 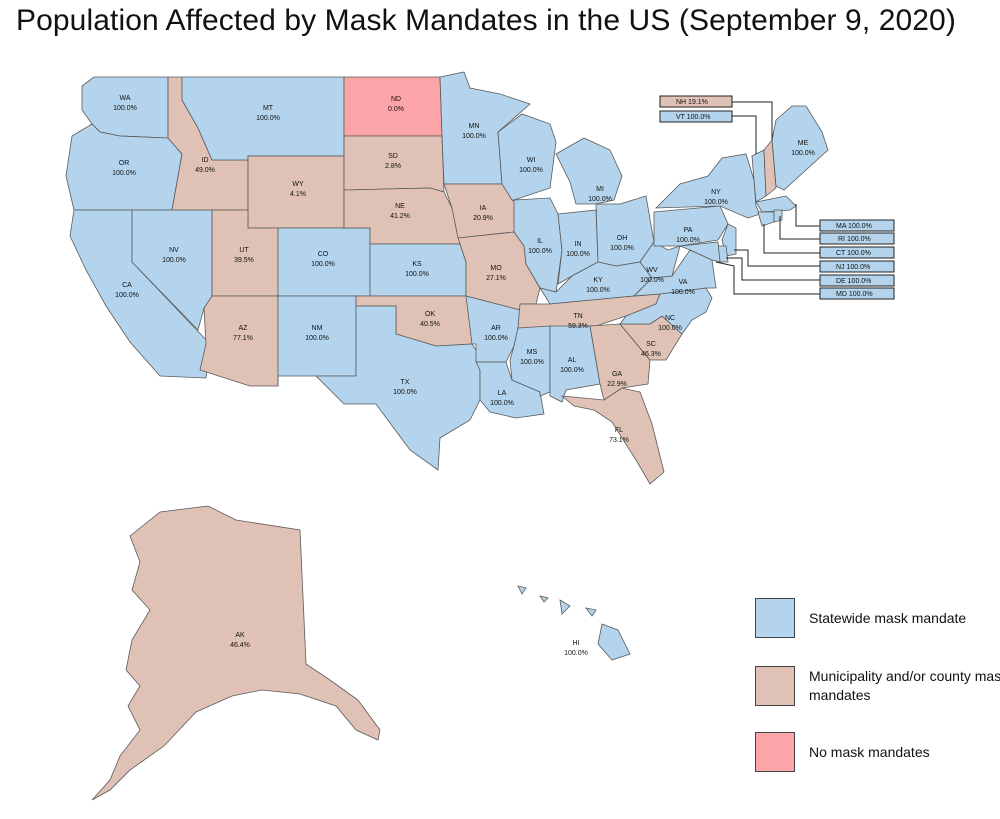 I want to click on state-label-al: AL, so click(x=572, y=360).